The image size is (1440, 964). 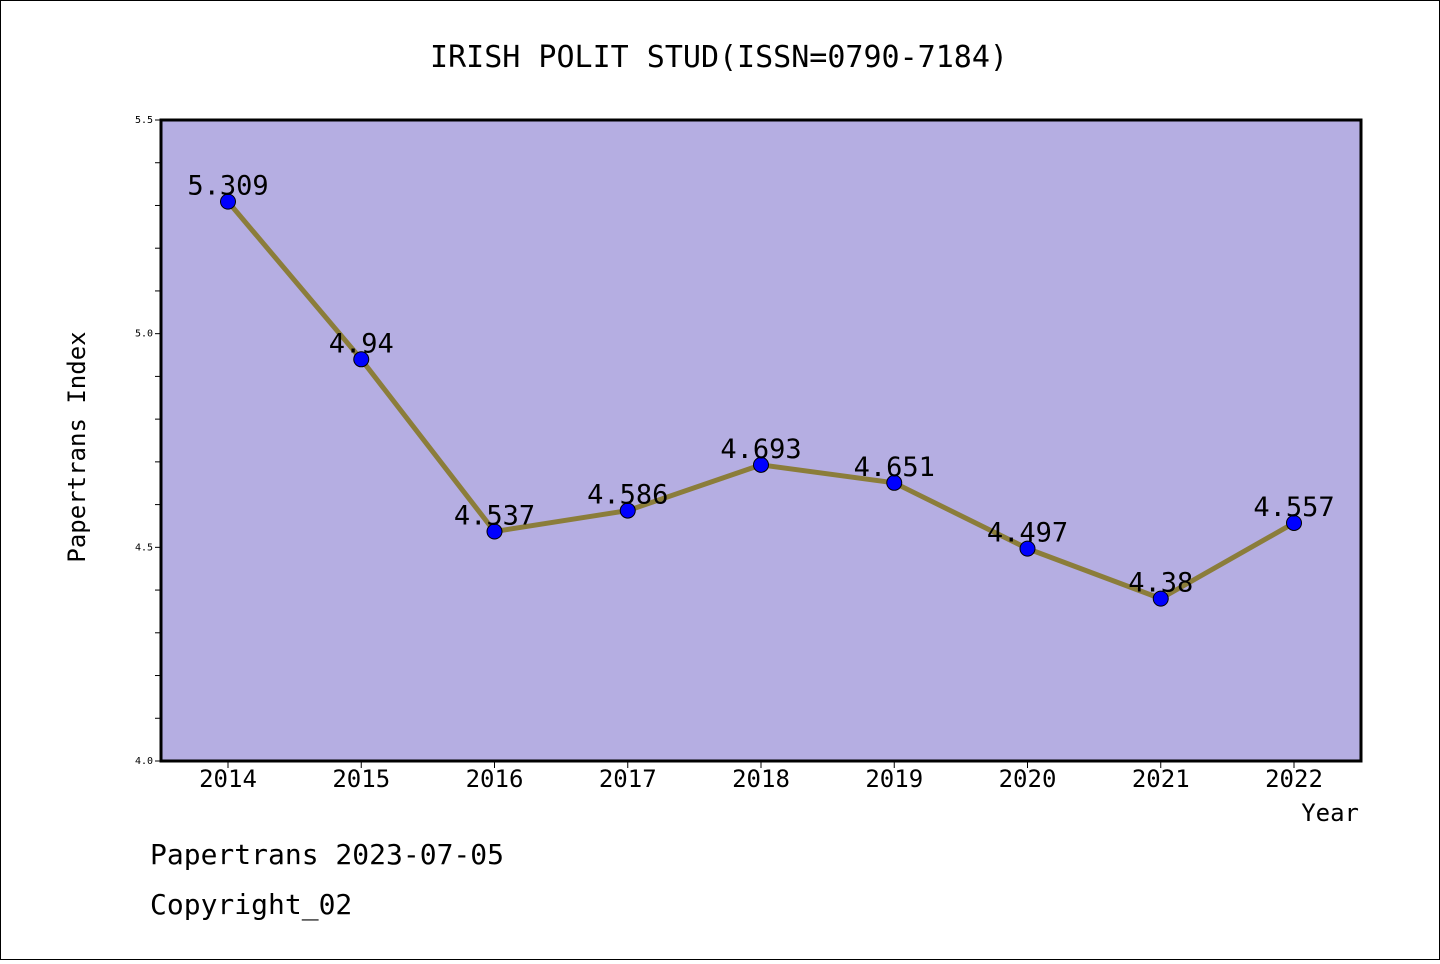 I want to click on data-label: 4.497, so click(x=1027, y=533).